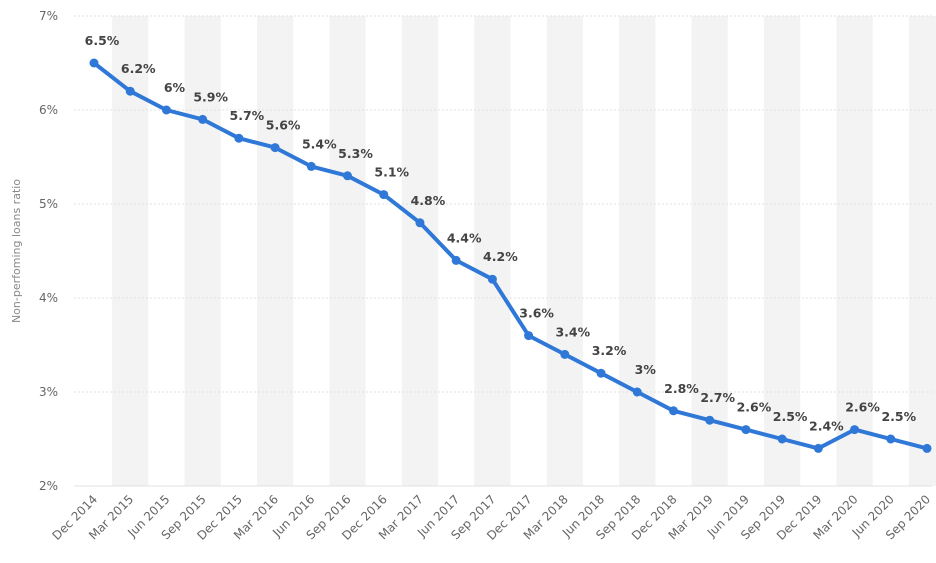 The height and width of the screenshot is (563, 936). What do you see at coordinates (48, 204) in the screenshot?
I see `y-tick-label: 5%` at bounding box center [48, 204].